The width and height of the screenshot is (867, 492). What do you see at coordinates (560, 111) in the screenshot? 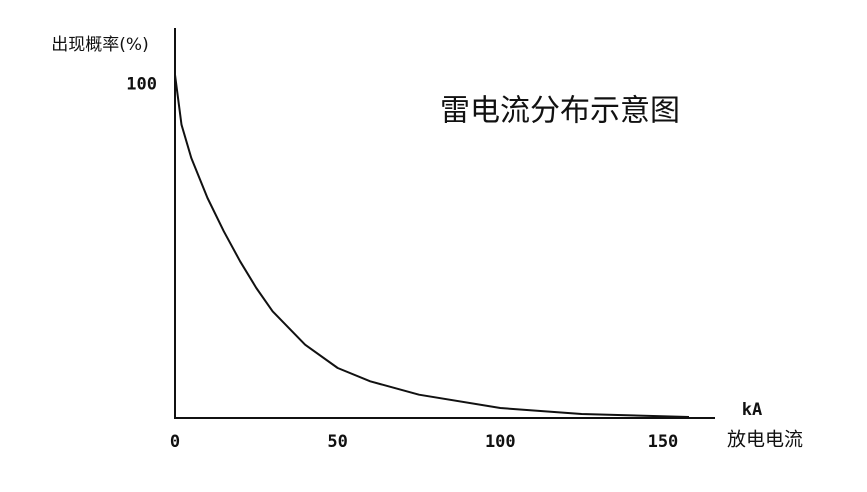
I see `chart-title: 雷电流分布示意图` at bounding box center [560, 111].